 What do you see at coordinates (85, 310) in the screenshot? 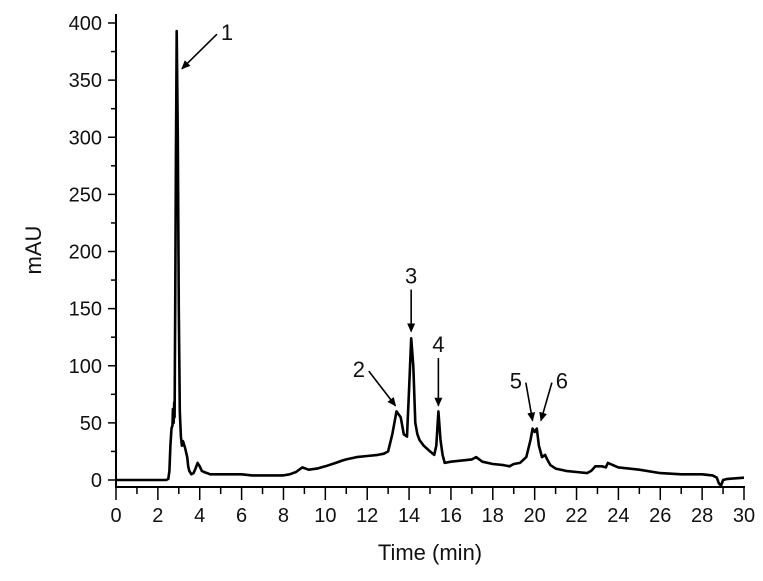
I see `y-tick-label: 150` at bounding box center [85, 310].